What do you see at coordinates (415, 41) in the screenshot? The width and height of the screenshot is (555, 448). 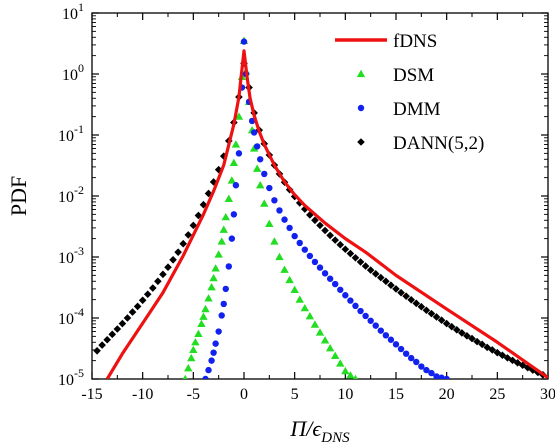 I see `legend-label: fDNS` at bounding box center [415, 41].